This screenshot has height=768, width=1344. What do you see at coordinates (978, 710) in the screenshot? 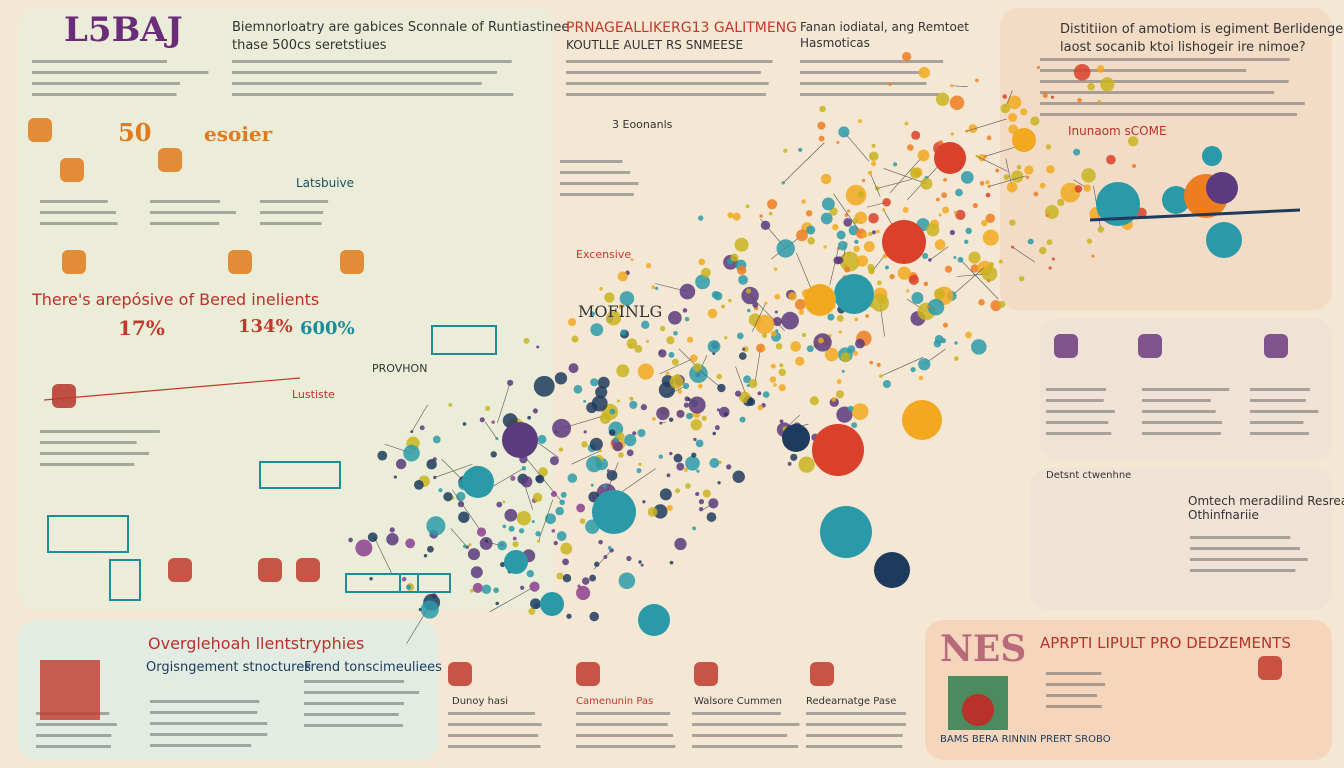
I see `illustration` at bounding box center [978, 710].